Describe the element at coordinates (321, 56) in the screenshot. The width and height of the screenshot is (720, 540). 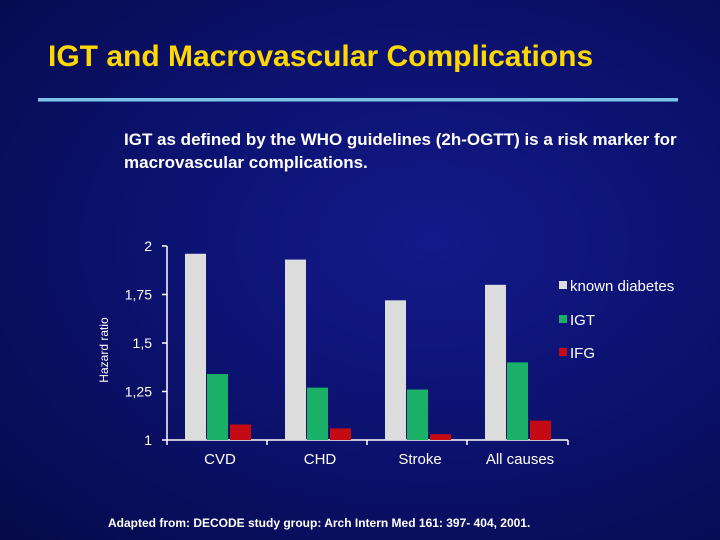
I see `slide-title: IGT and Macrovascular Complications` at that location.